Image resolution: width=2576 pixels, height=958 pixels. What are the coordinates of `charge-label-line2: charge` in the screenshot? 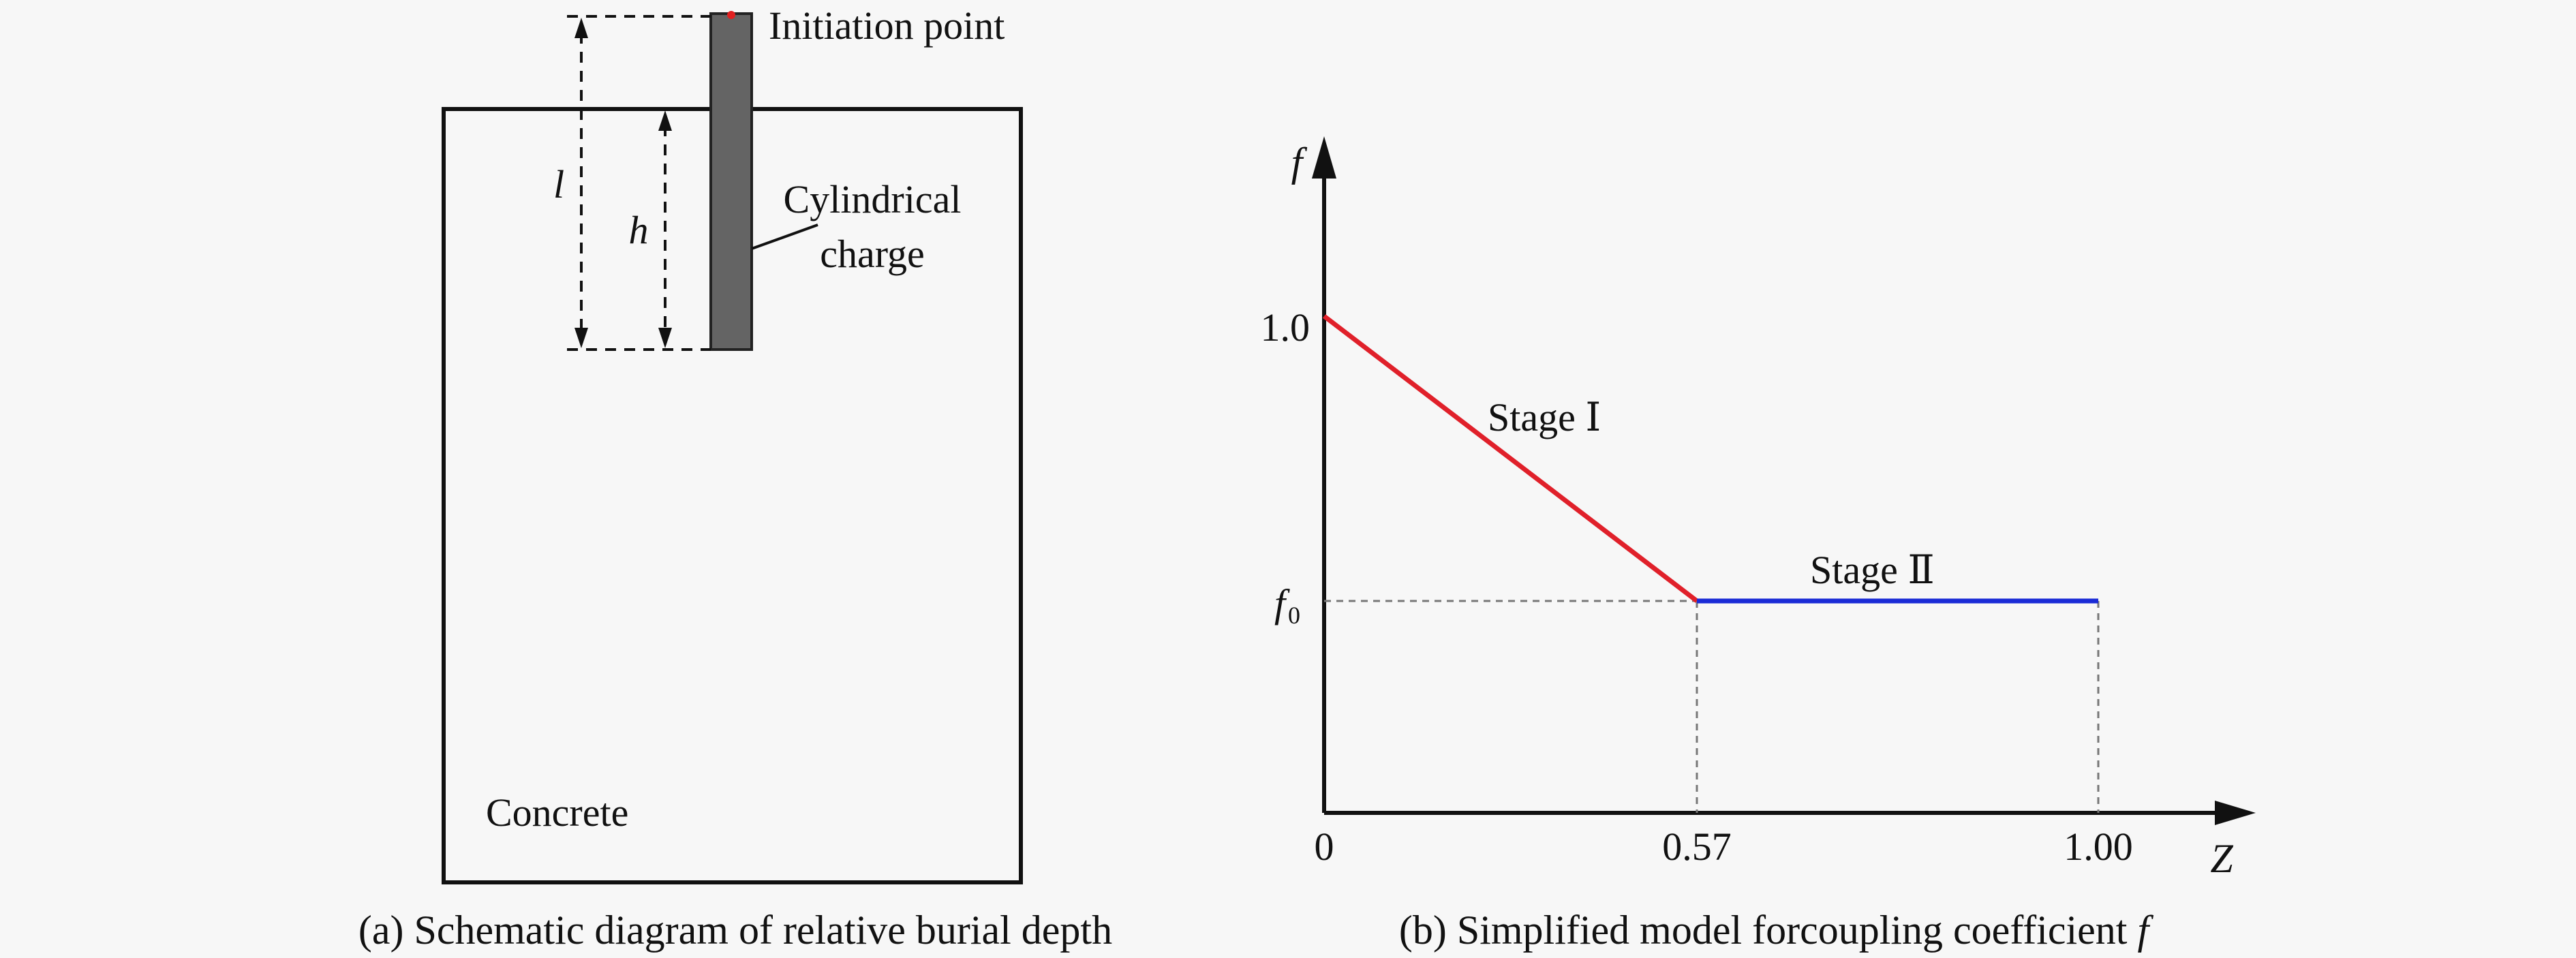 It's located at (872, 254).